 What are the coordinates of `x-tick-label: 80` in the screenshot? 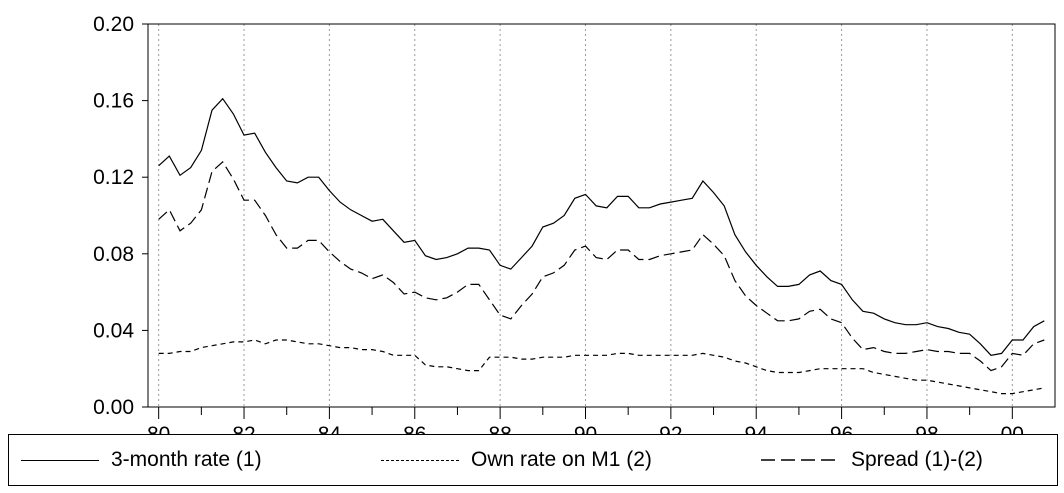 It's located at (158, 428).